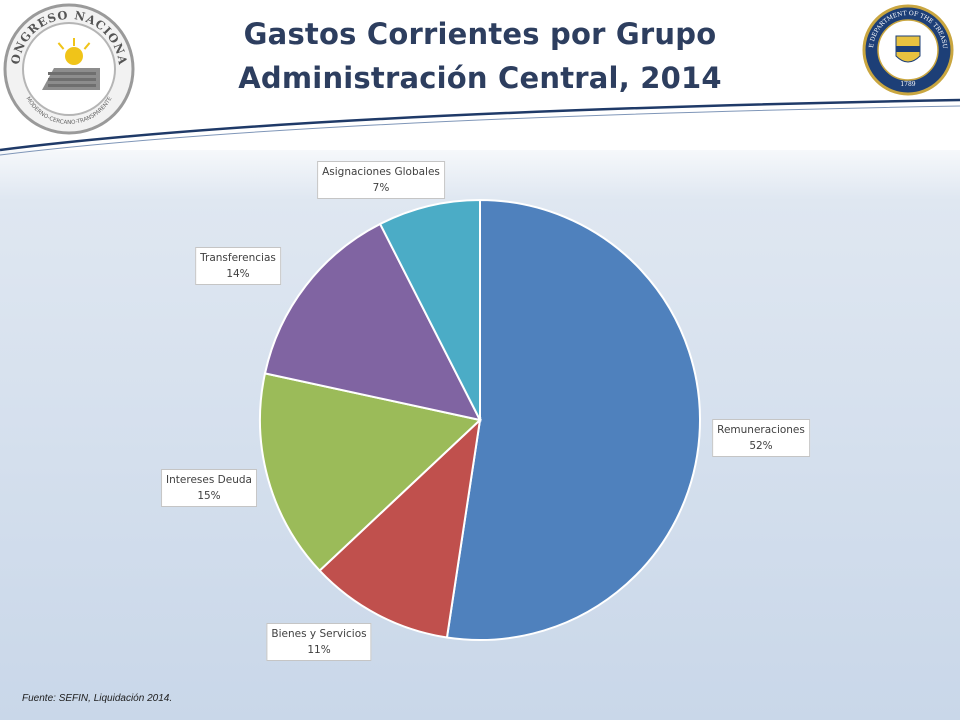 This screenshot has width=960, height=720. What do you see at coordinates (761, 430) in the screenshot?
I see `data-label-name: Remuneraciones` at bounding box center [761, 430].